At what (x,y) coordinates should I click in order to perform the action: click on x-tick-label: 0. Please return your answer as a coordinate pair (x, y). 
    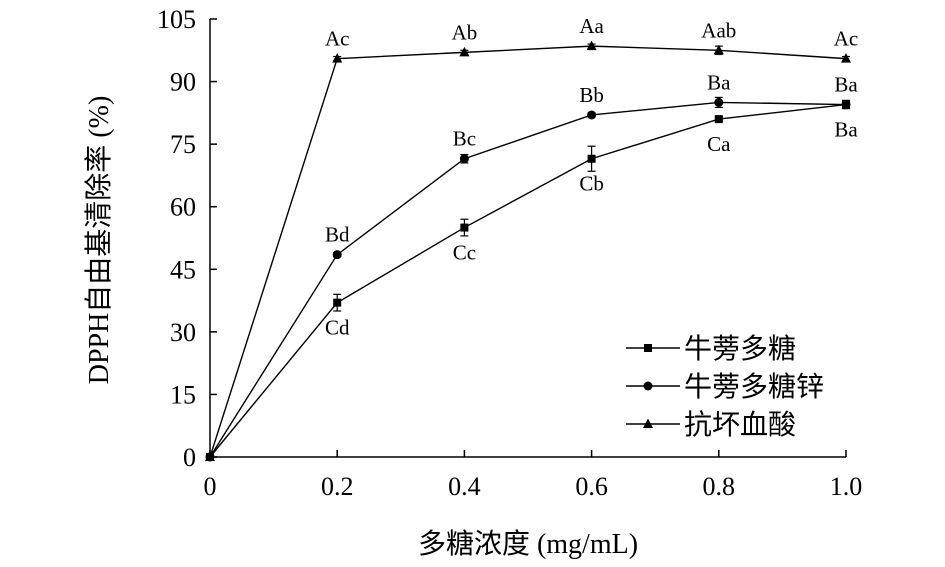
    Looking at the image, I should click on (210, 486).